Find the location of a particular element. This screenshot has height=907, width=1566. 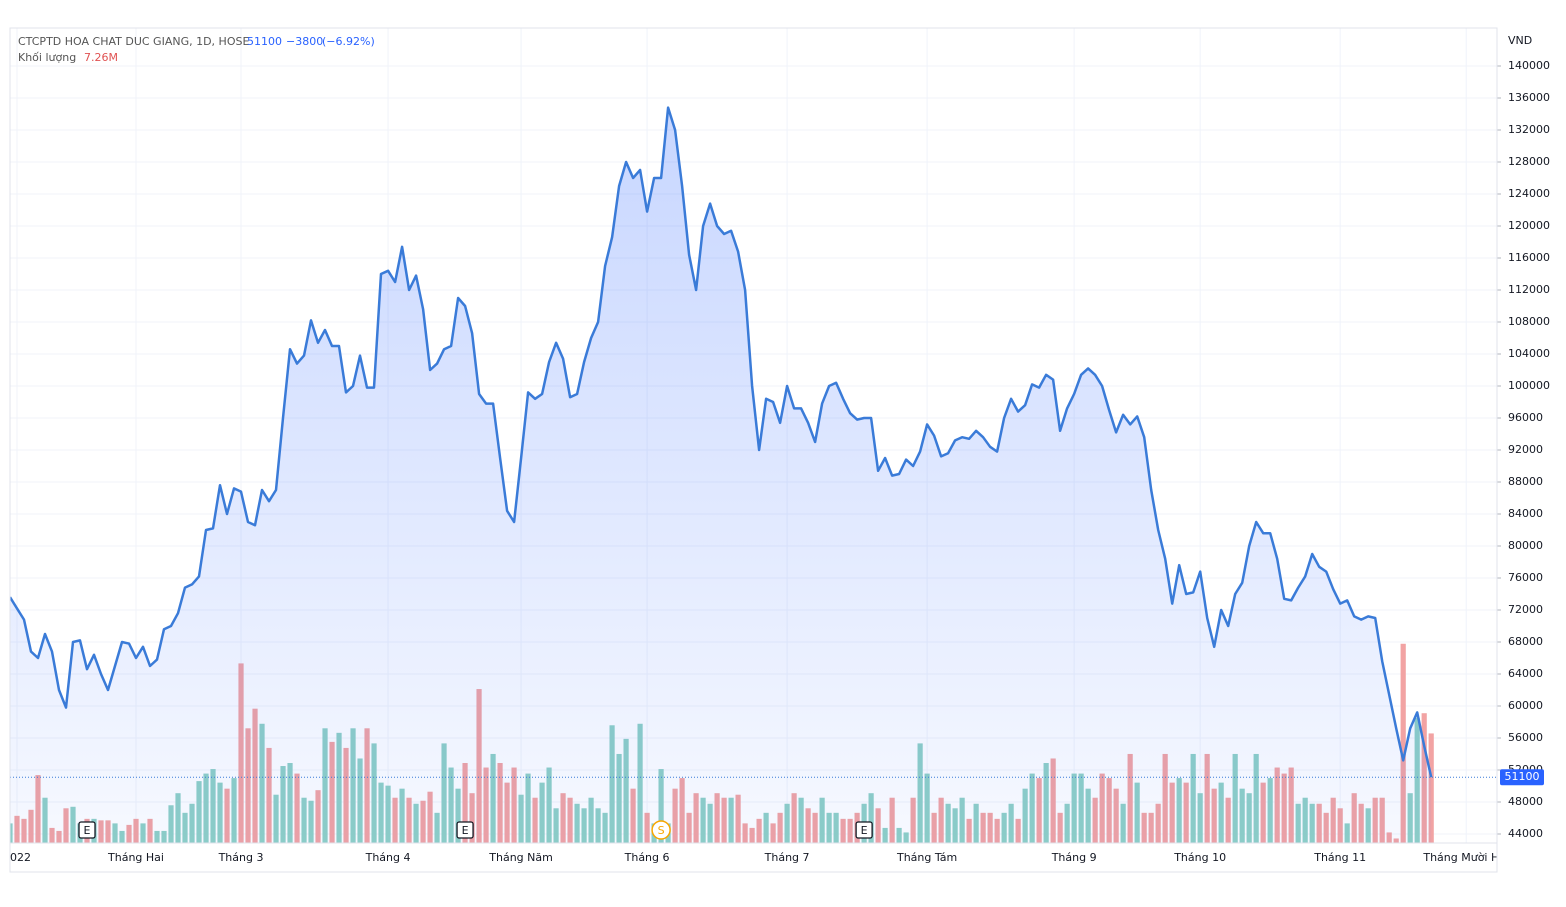

header-price: 51100 is located at coordinates (264, 41).